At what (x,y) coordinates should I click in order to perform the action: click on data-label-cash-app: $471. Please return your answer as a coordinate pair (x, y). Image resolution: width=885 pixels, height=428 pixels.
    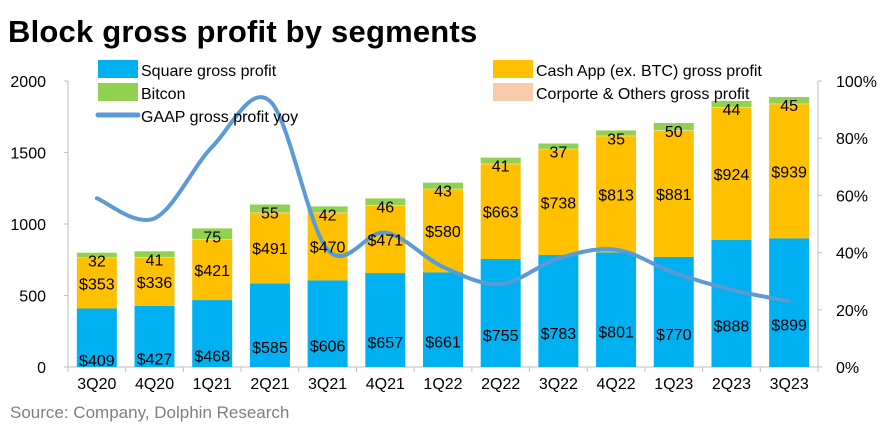
    Looking at the image, I should click on (386, 240).